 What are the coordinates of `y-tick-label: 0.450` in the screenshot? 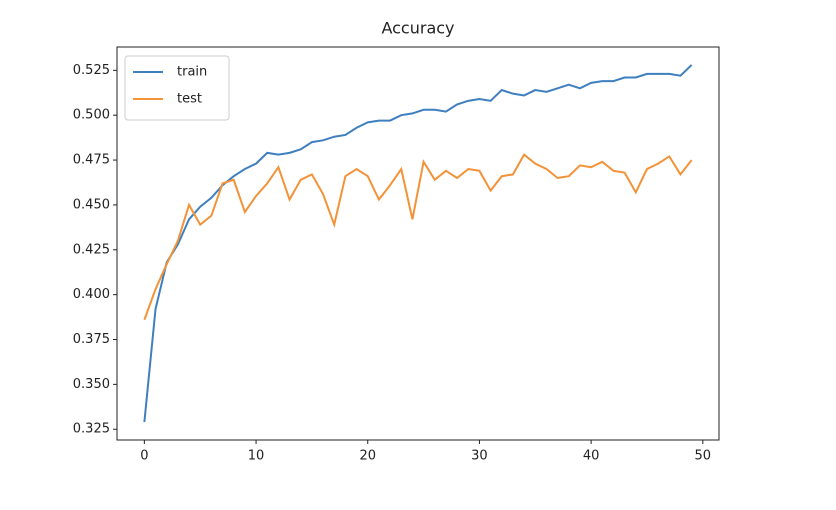 It's located at (91, 204).